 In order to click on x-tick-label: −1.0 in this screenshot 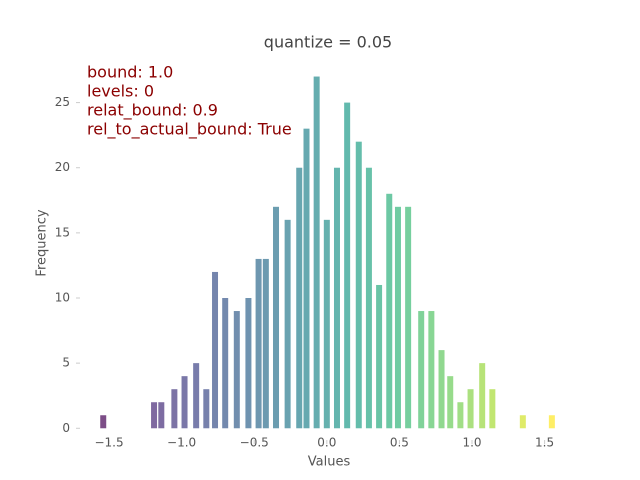, I will do `click(181, 443)`.